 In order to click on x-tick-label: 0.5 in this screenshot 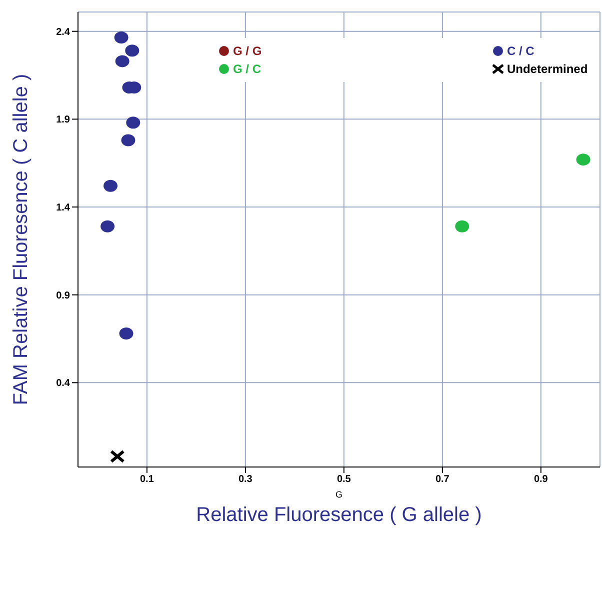, I will do `click(344, 480)`.